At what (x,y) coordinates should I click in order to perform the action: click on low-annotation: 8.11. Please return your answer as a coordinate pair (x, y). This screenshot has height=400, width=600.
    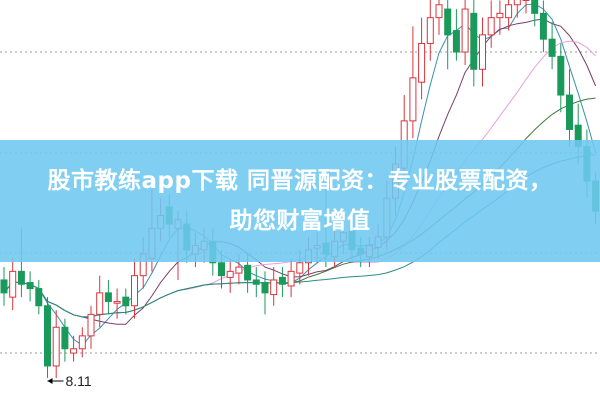
    Looking at the image, I should click on (69, 381).